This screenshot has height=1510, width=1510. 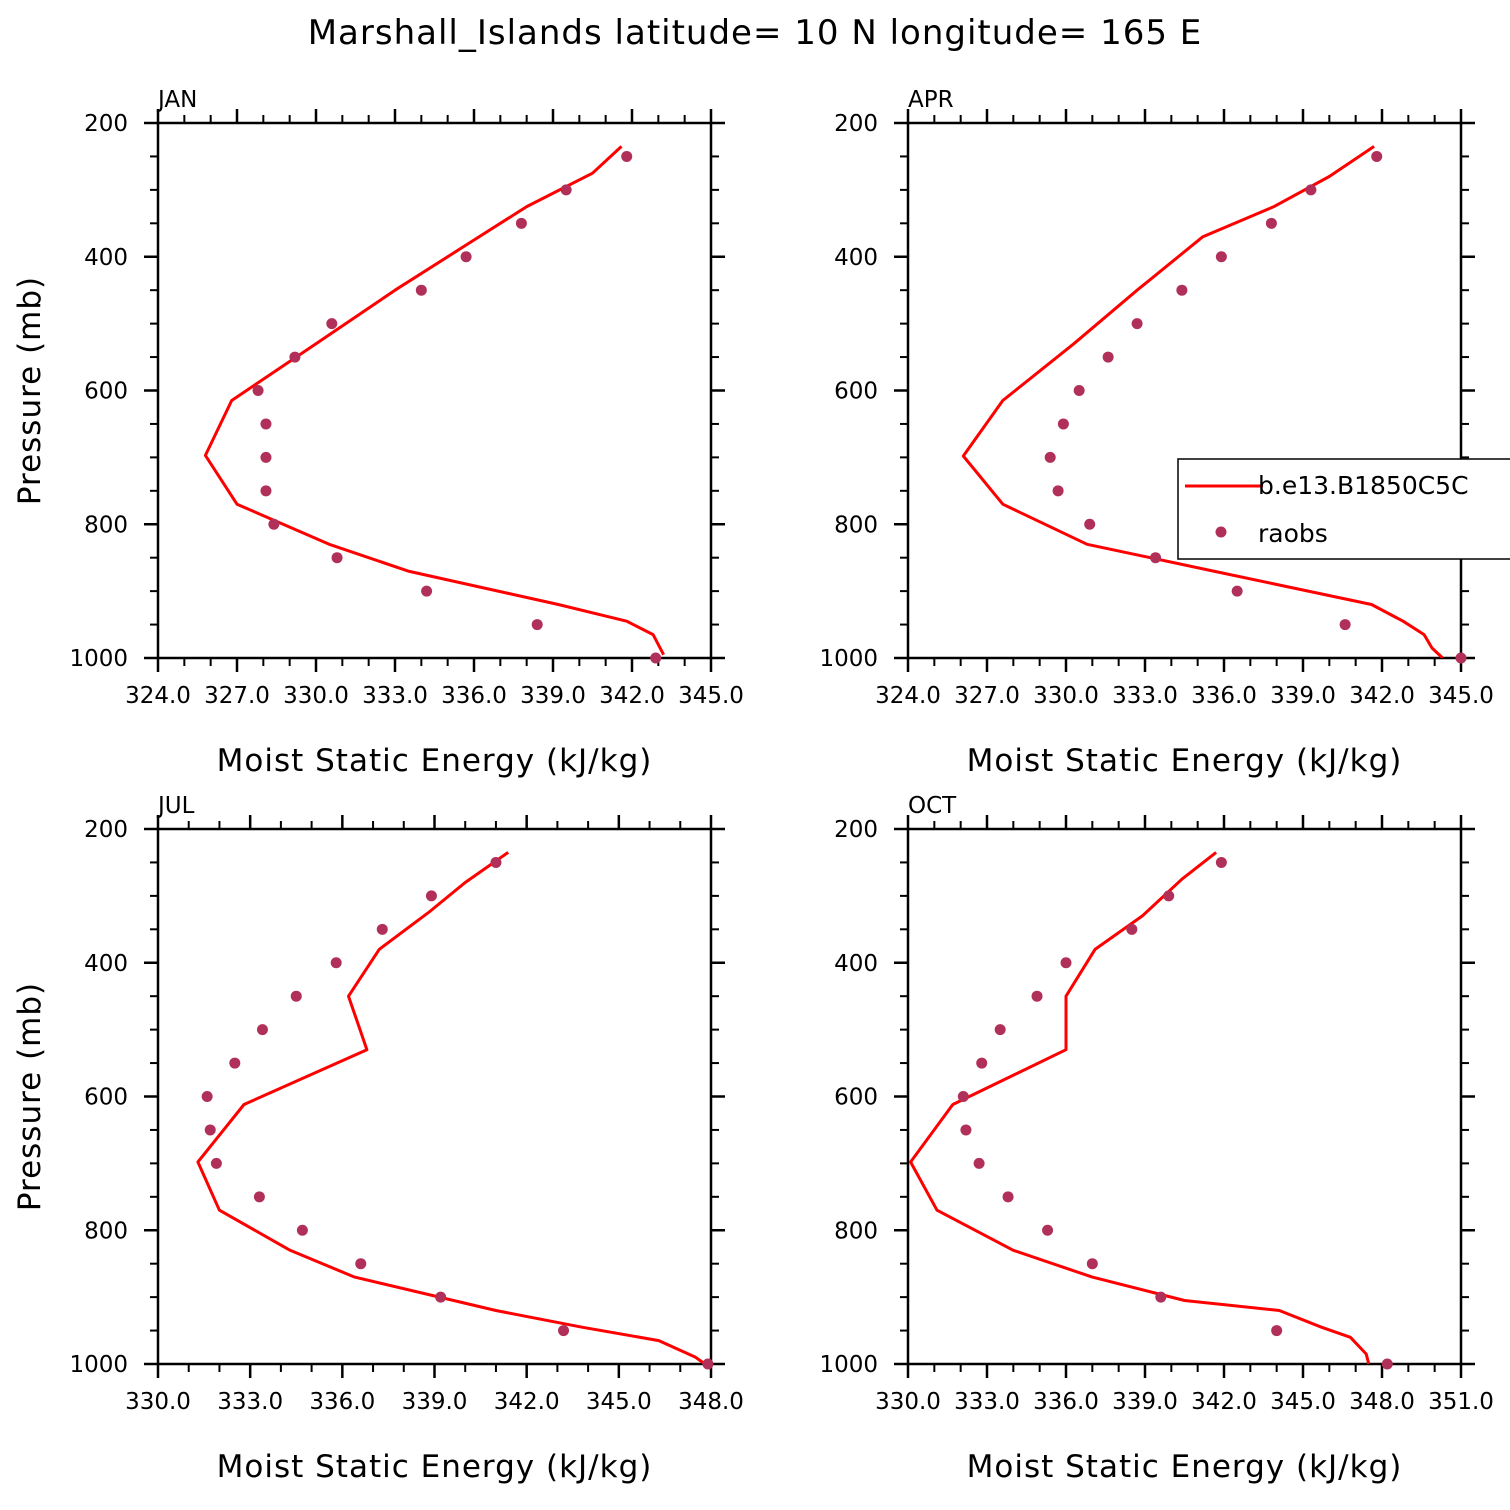 I want to click on panel-title: JAN, so click(x=176, y=100).